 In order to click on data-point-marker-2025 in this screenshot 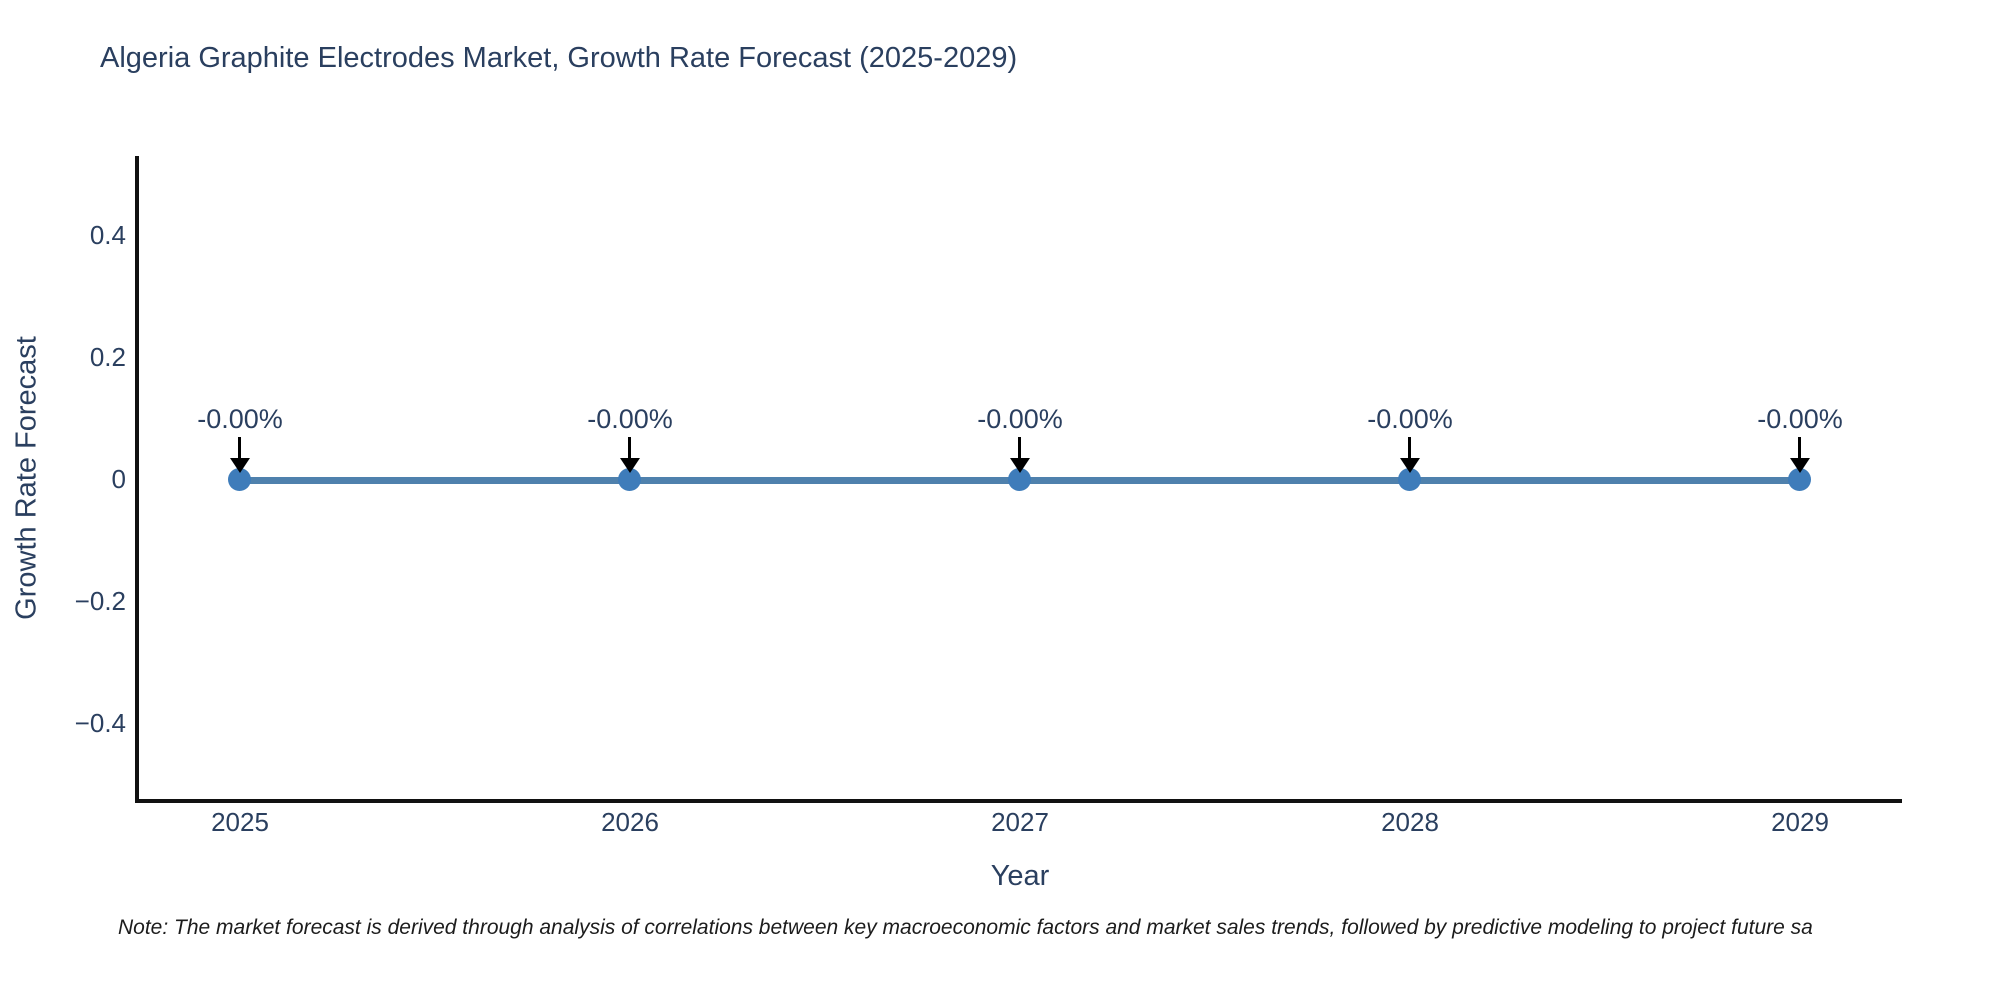, I will do `click(239, 479)`.